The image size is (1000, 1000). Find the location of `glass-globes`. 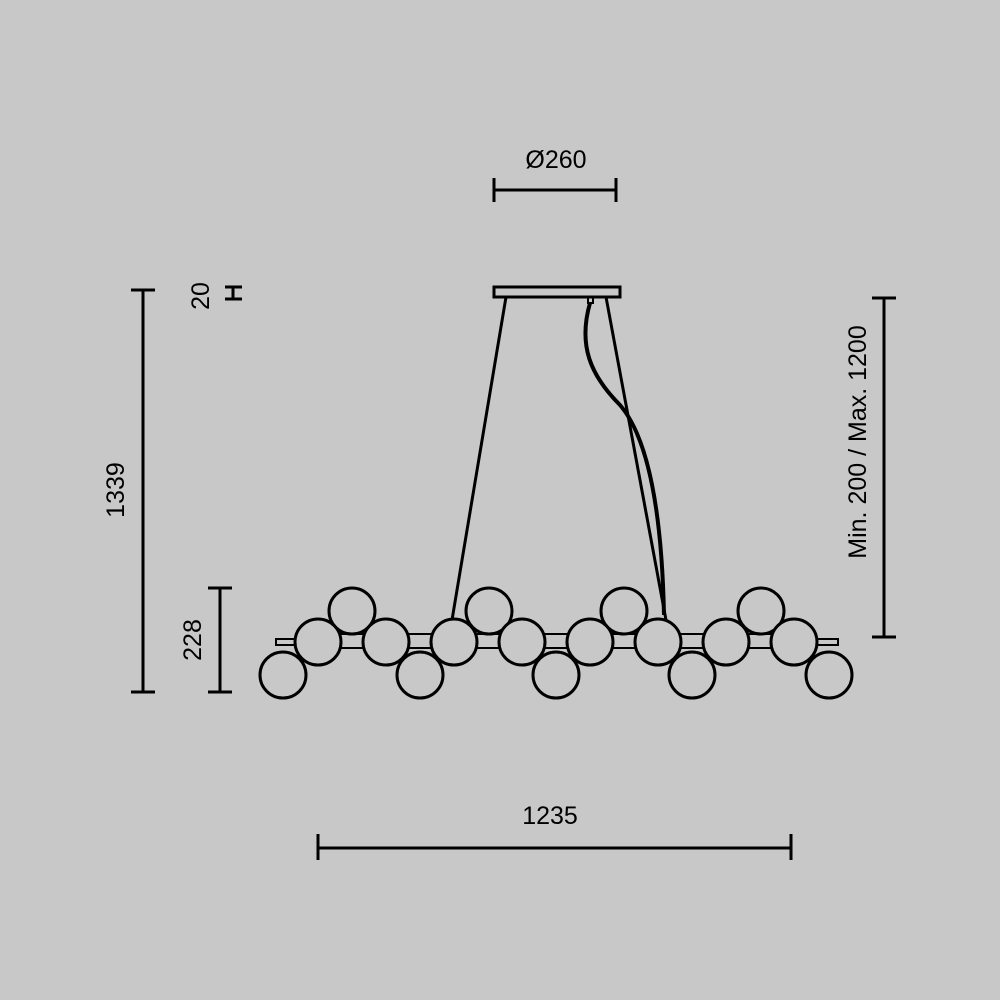

glass-globes is located at coordinates (556, 643).